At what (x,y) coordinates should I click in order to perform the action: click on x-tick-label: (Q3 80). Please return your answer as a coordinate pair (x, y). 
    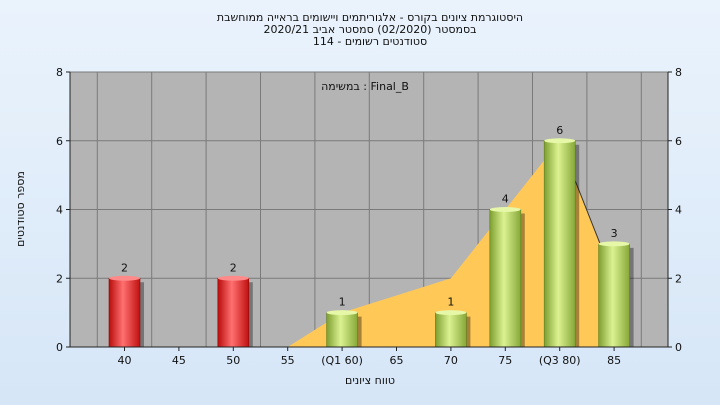
    Looking at the image, I should click on (560, 360).